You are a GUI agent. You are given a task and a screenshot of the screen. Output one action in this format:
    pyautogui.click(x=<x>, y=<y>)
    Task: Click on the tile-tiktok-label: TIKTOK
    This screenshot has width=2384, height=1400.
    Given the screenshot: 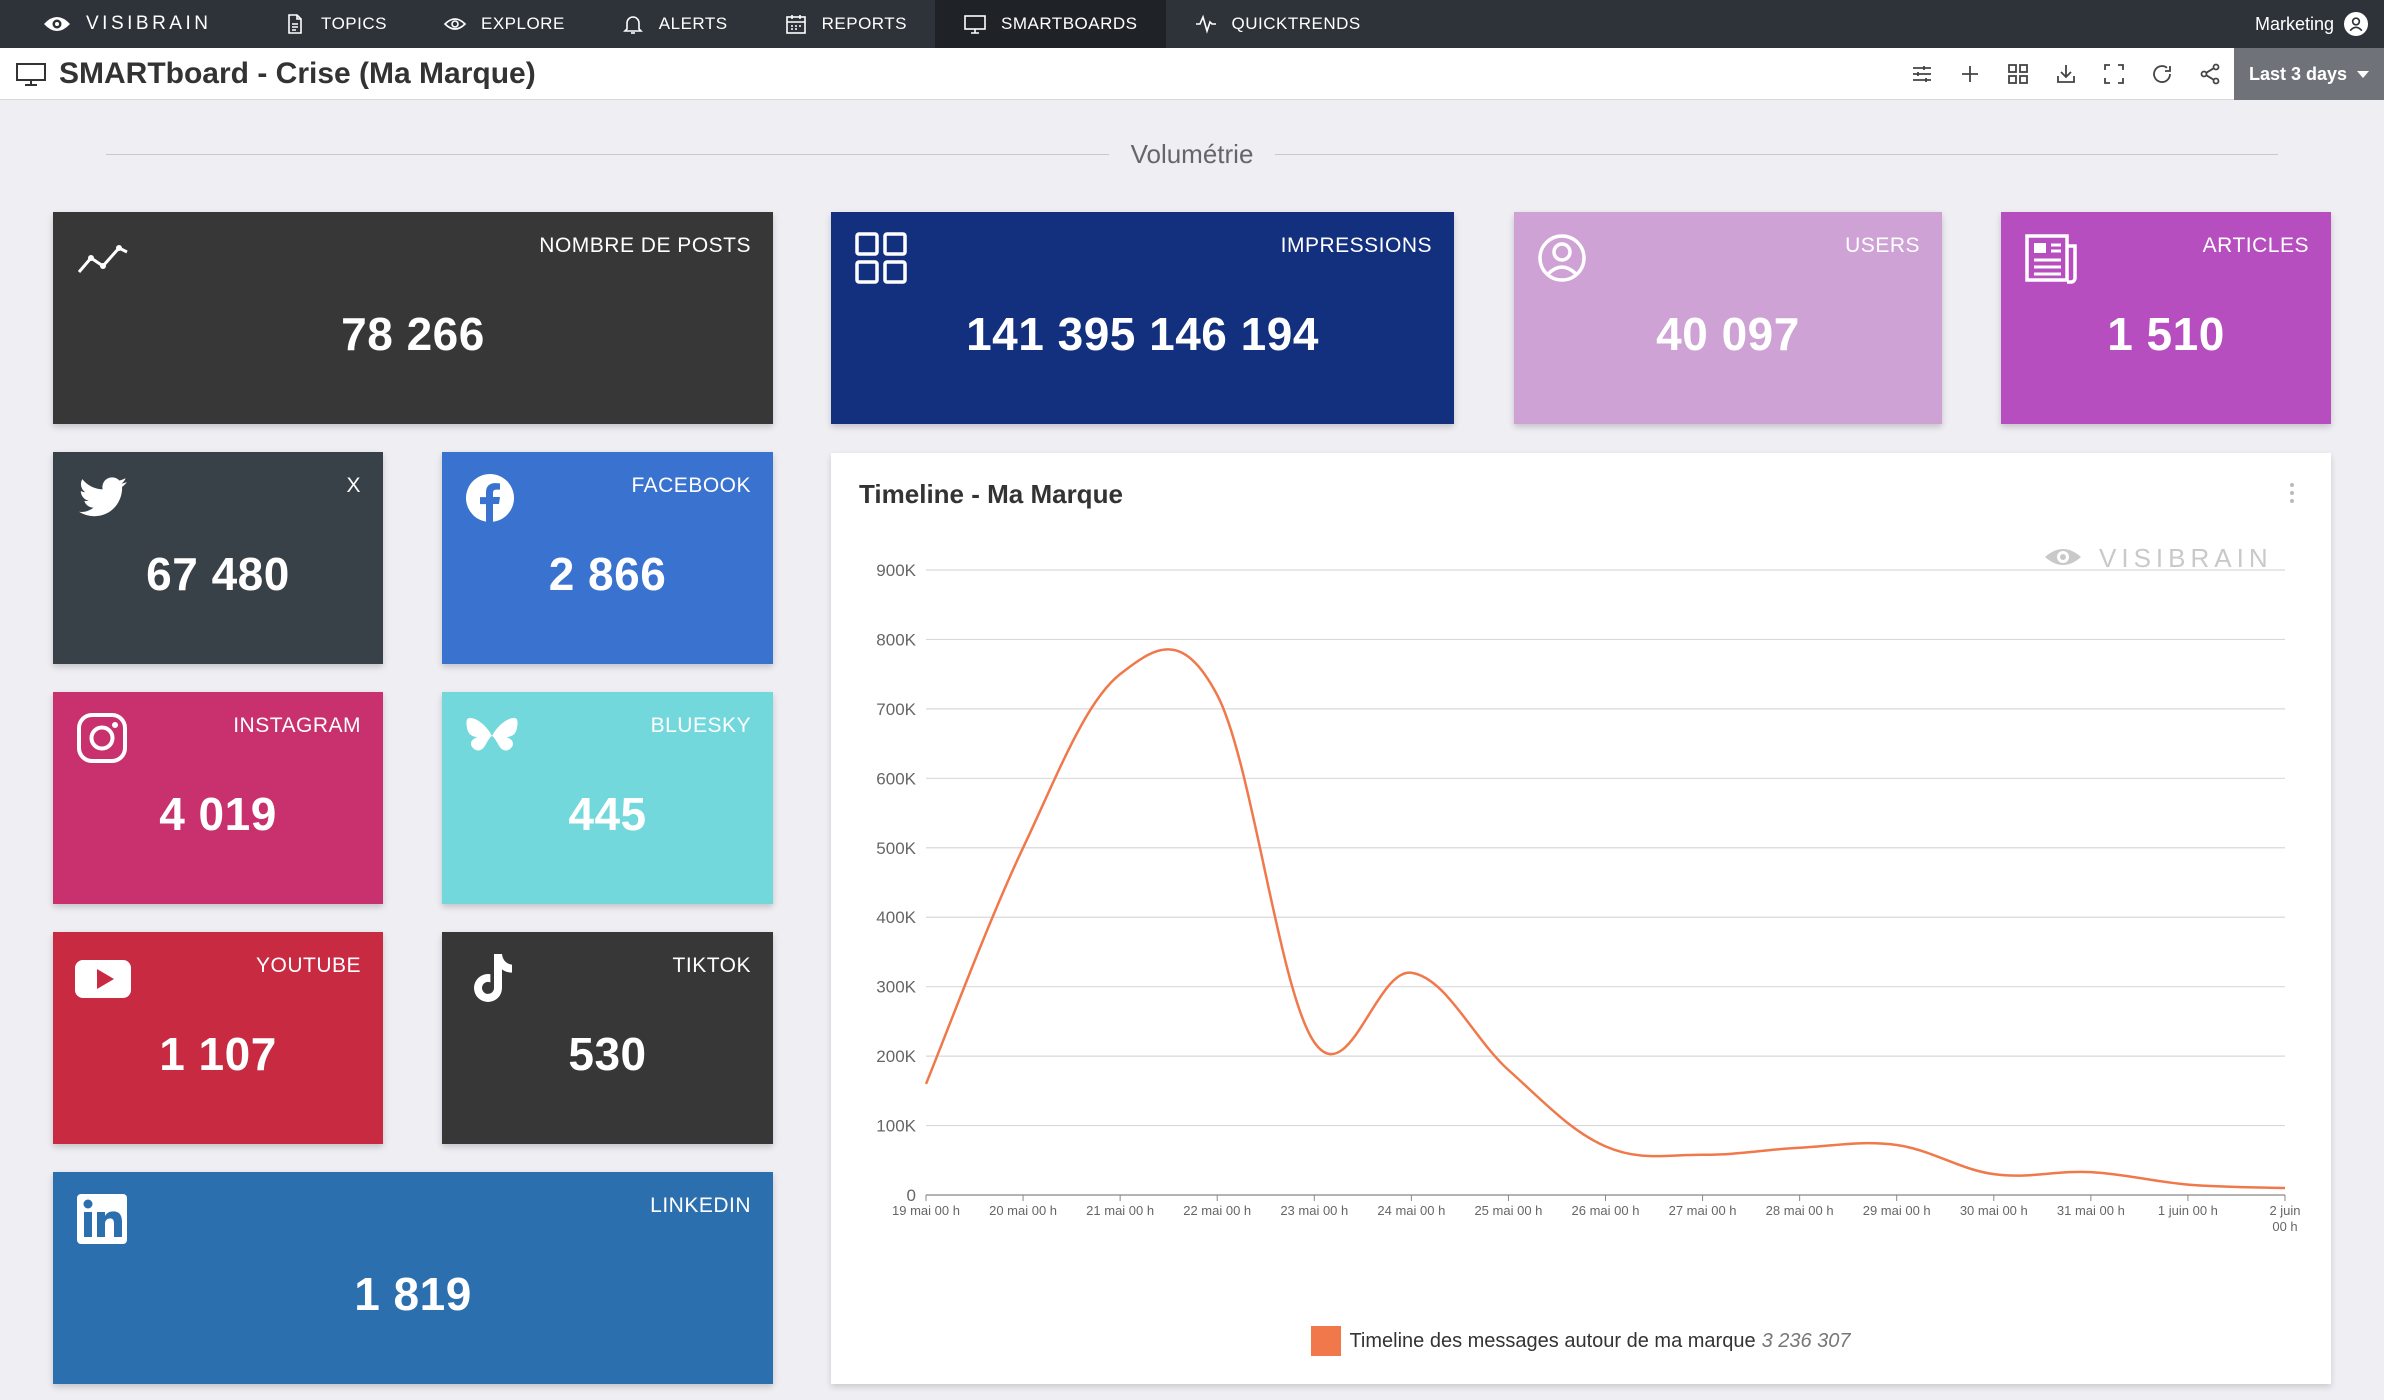 What is the action you would take?
    pyautogui.click(x=711, y=965)
    